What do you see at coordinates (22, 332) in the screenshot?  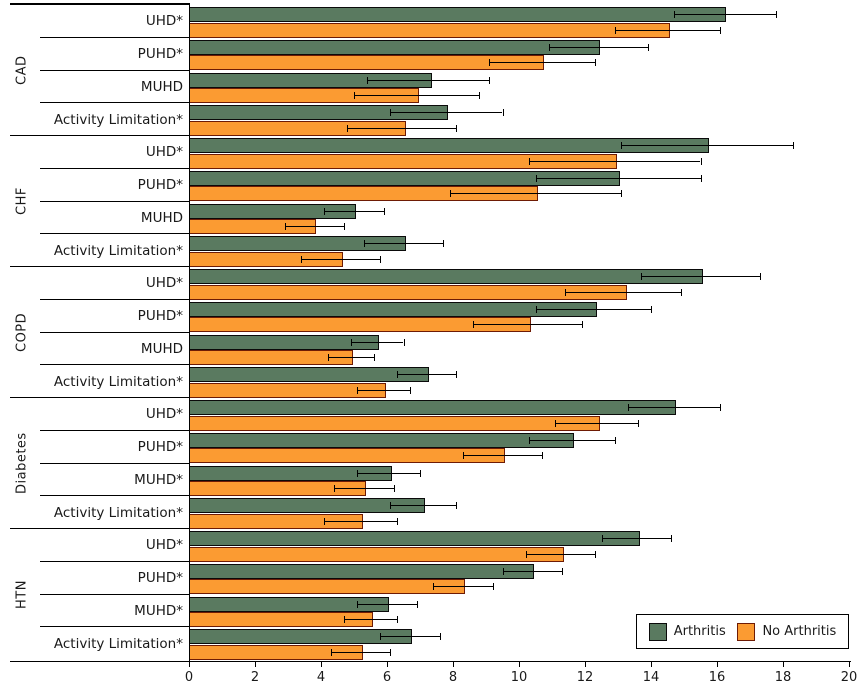 I see `group-label-copd: COPD` at bounding box center [22, 332].